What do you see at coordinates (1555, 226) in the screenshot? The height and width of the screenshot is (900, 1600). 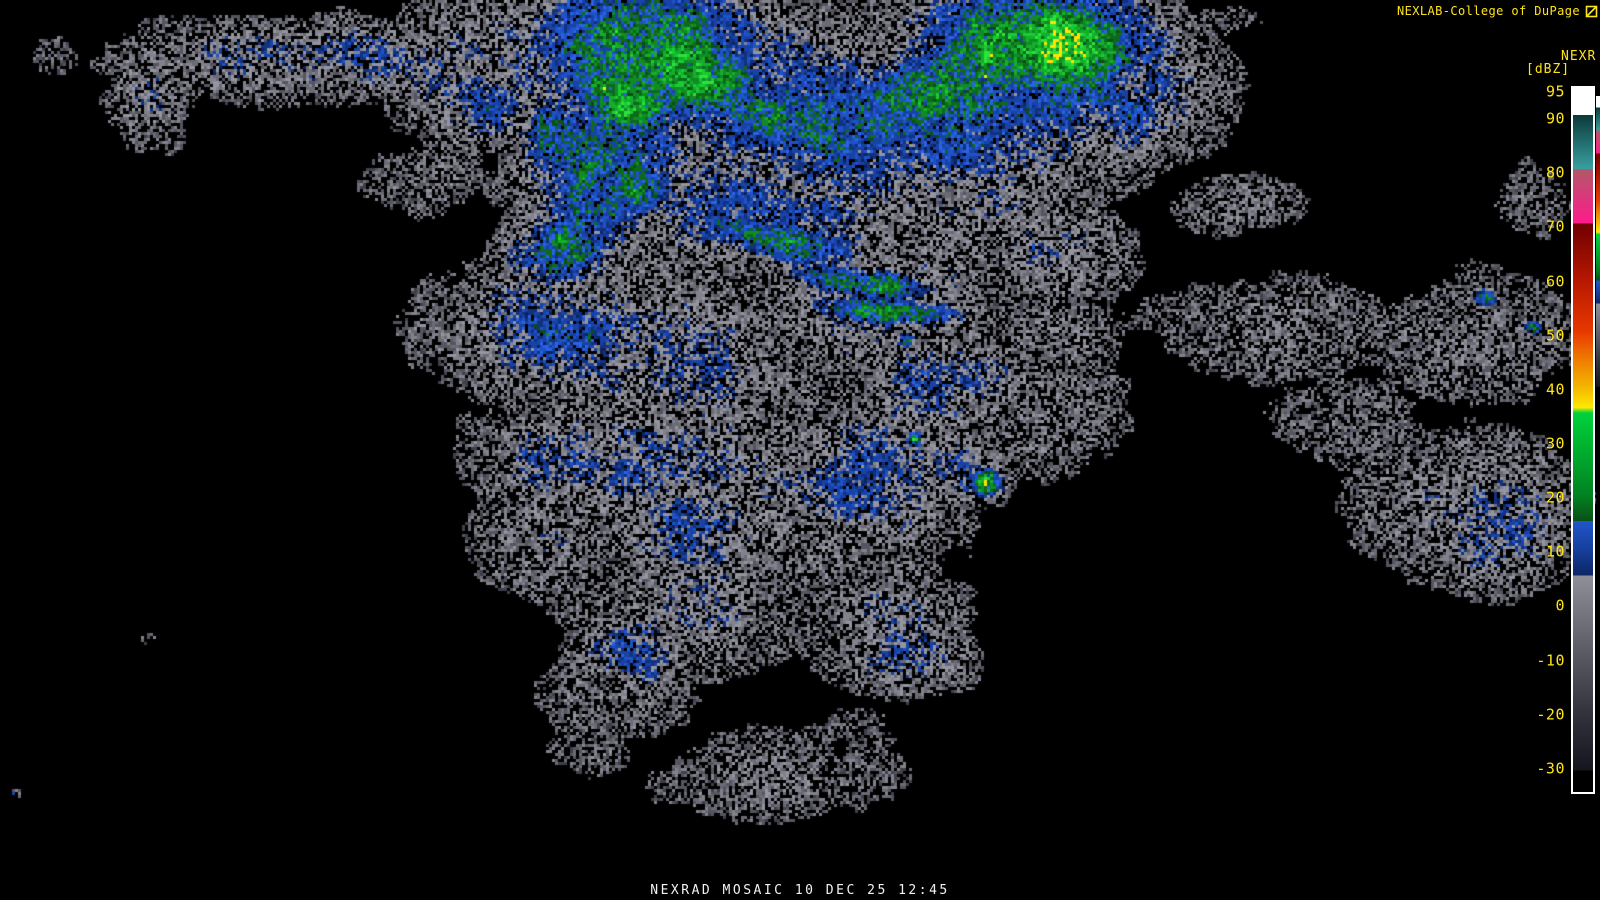 I see `colorbar-tick-label: 70` at bounding box center [1555, 226].